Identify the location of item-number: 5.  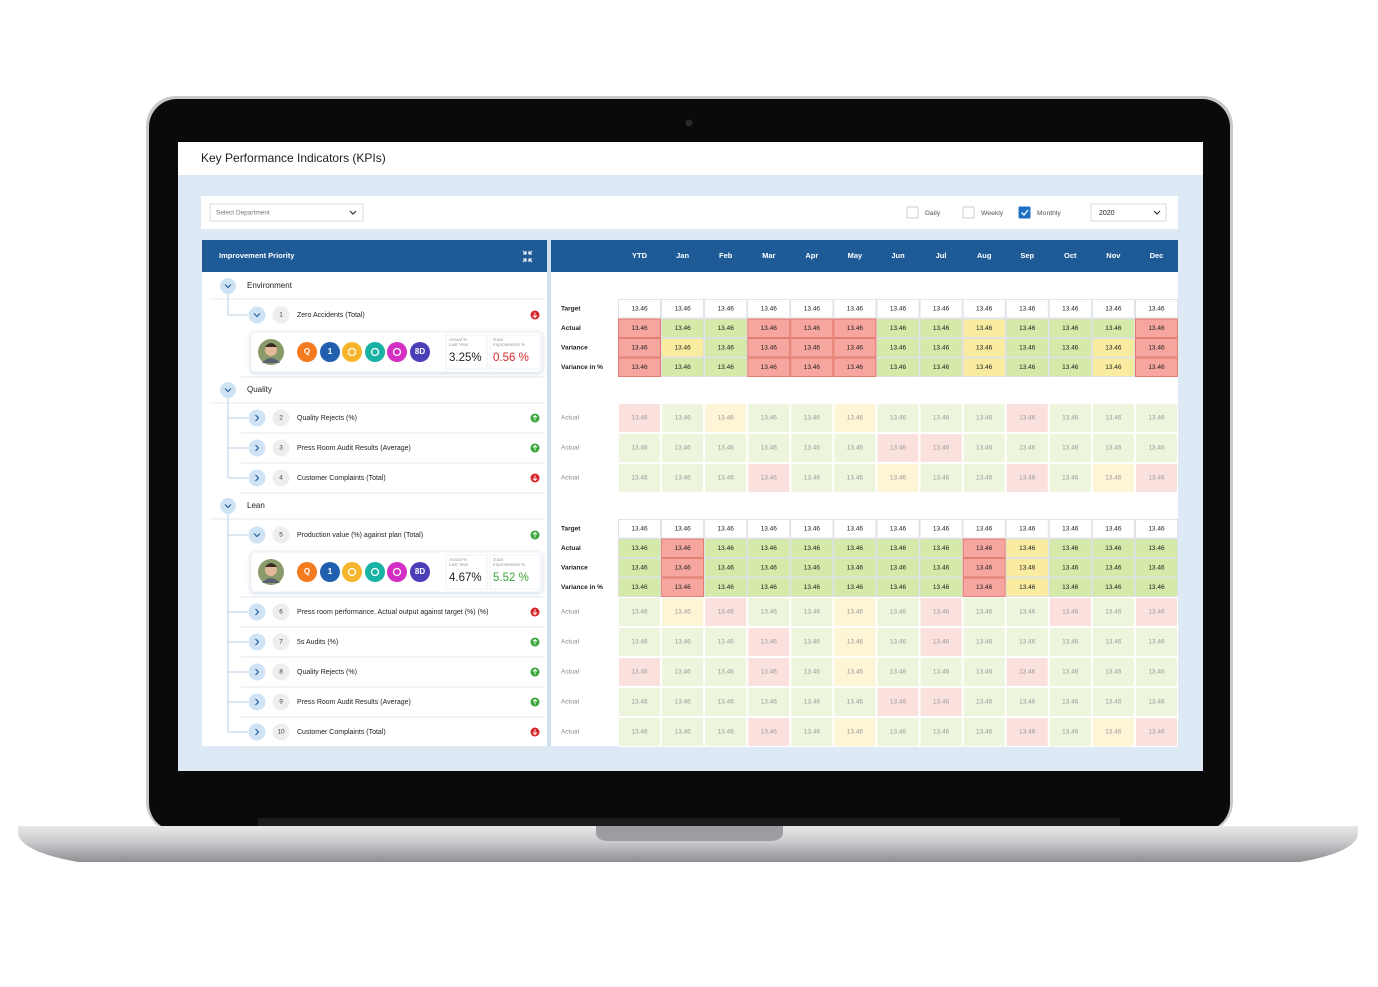
(281, 535).